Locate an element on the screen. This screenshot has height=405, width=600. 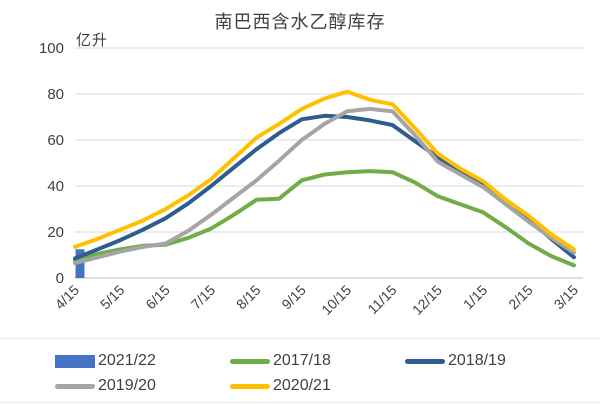
y-axis-unit-label: 亿升 is located at coordinates (92, 40).